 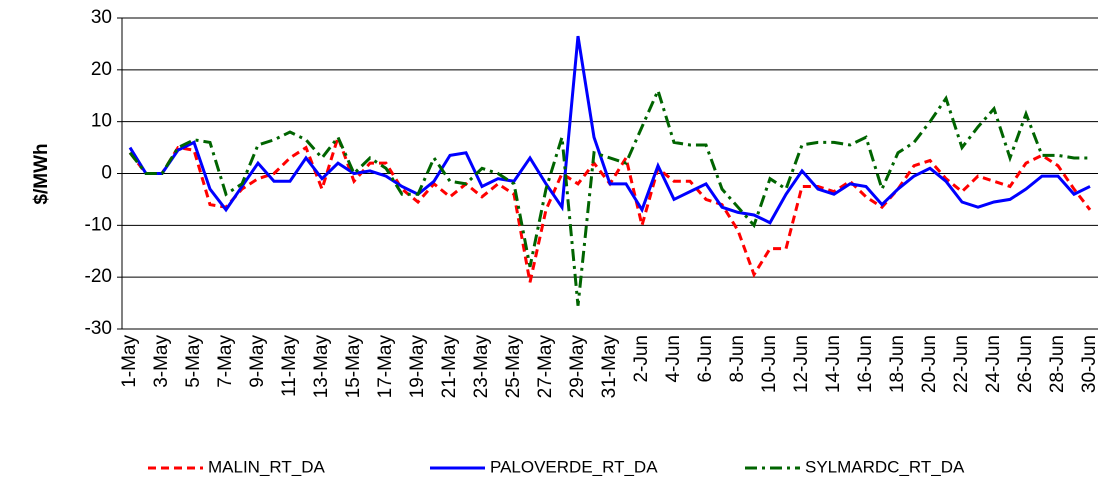 I want to click on x-tick-label: 11-May, so click(x=289, y=366).